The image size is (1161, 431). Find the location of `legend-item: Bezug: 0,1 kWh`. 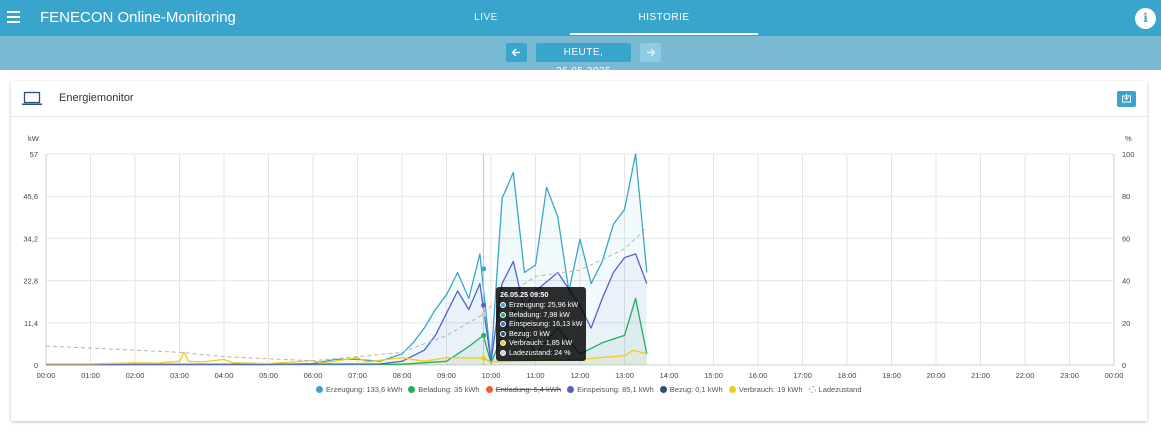

legend-item: Bezug: 0,1 kWh is located at coordinates (691, 389).